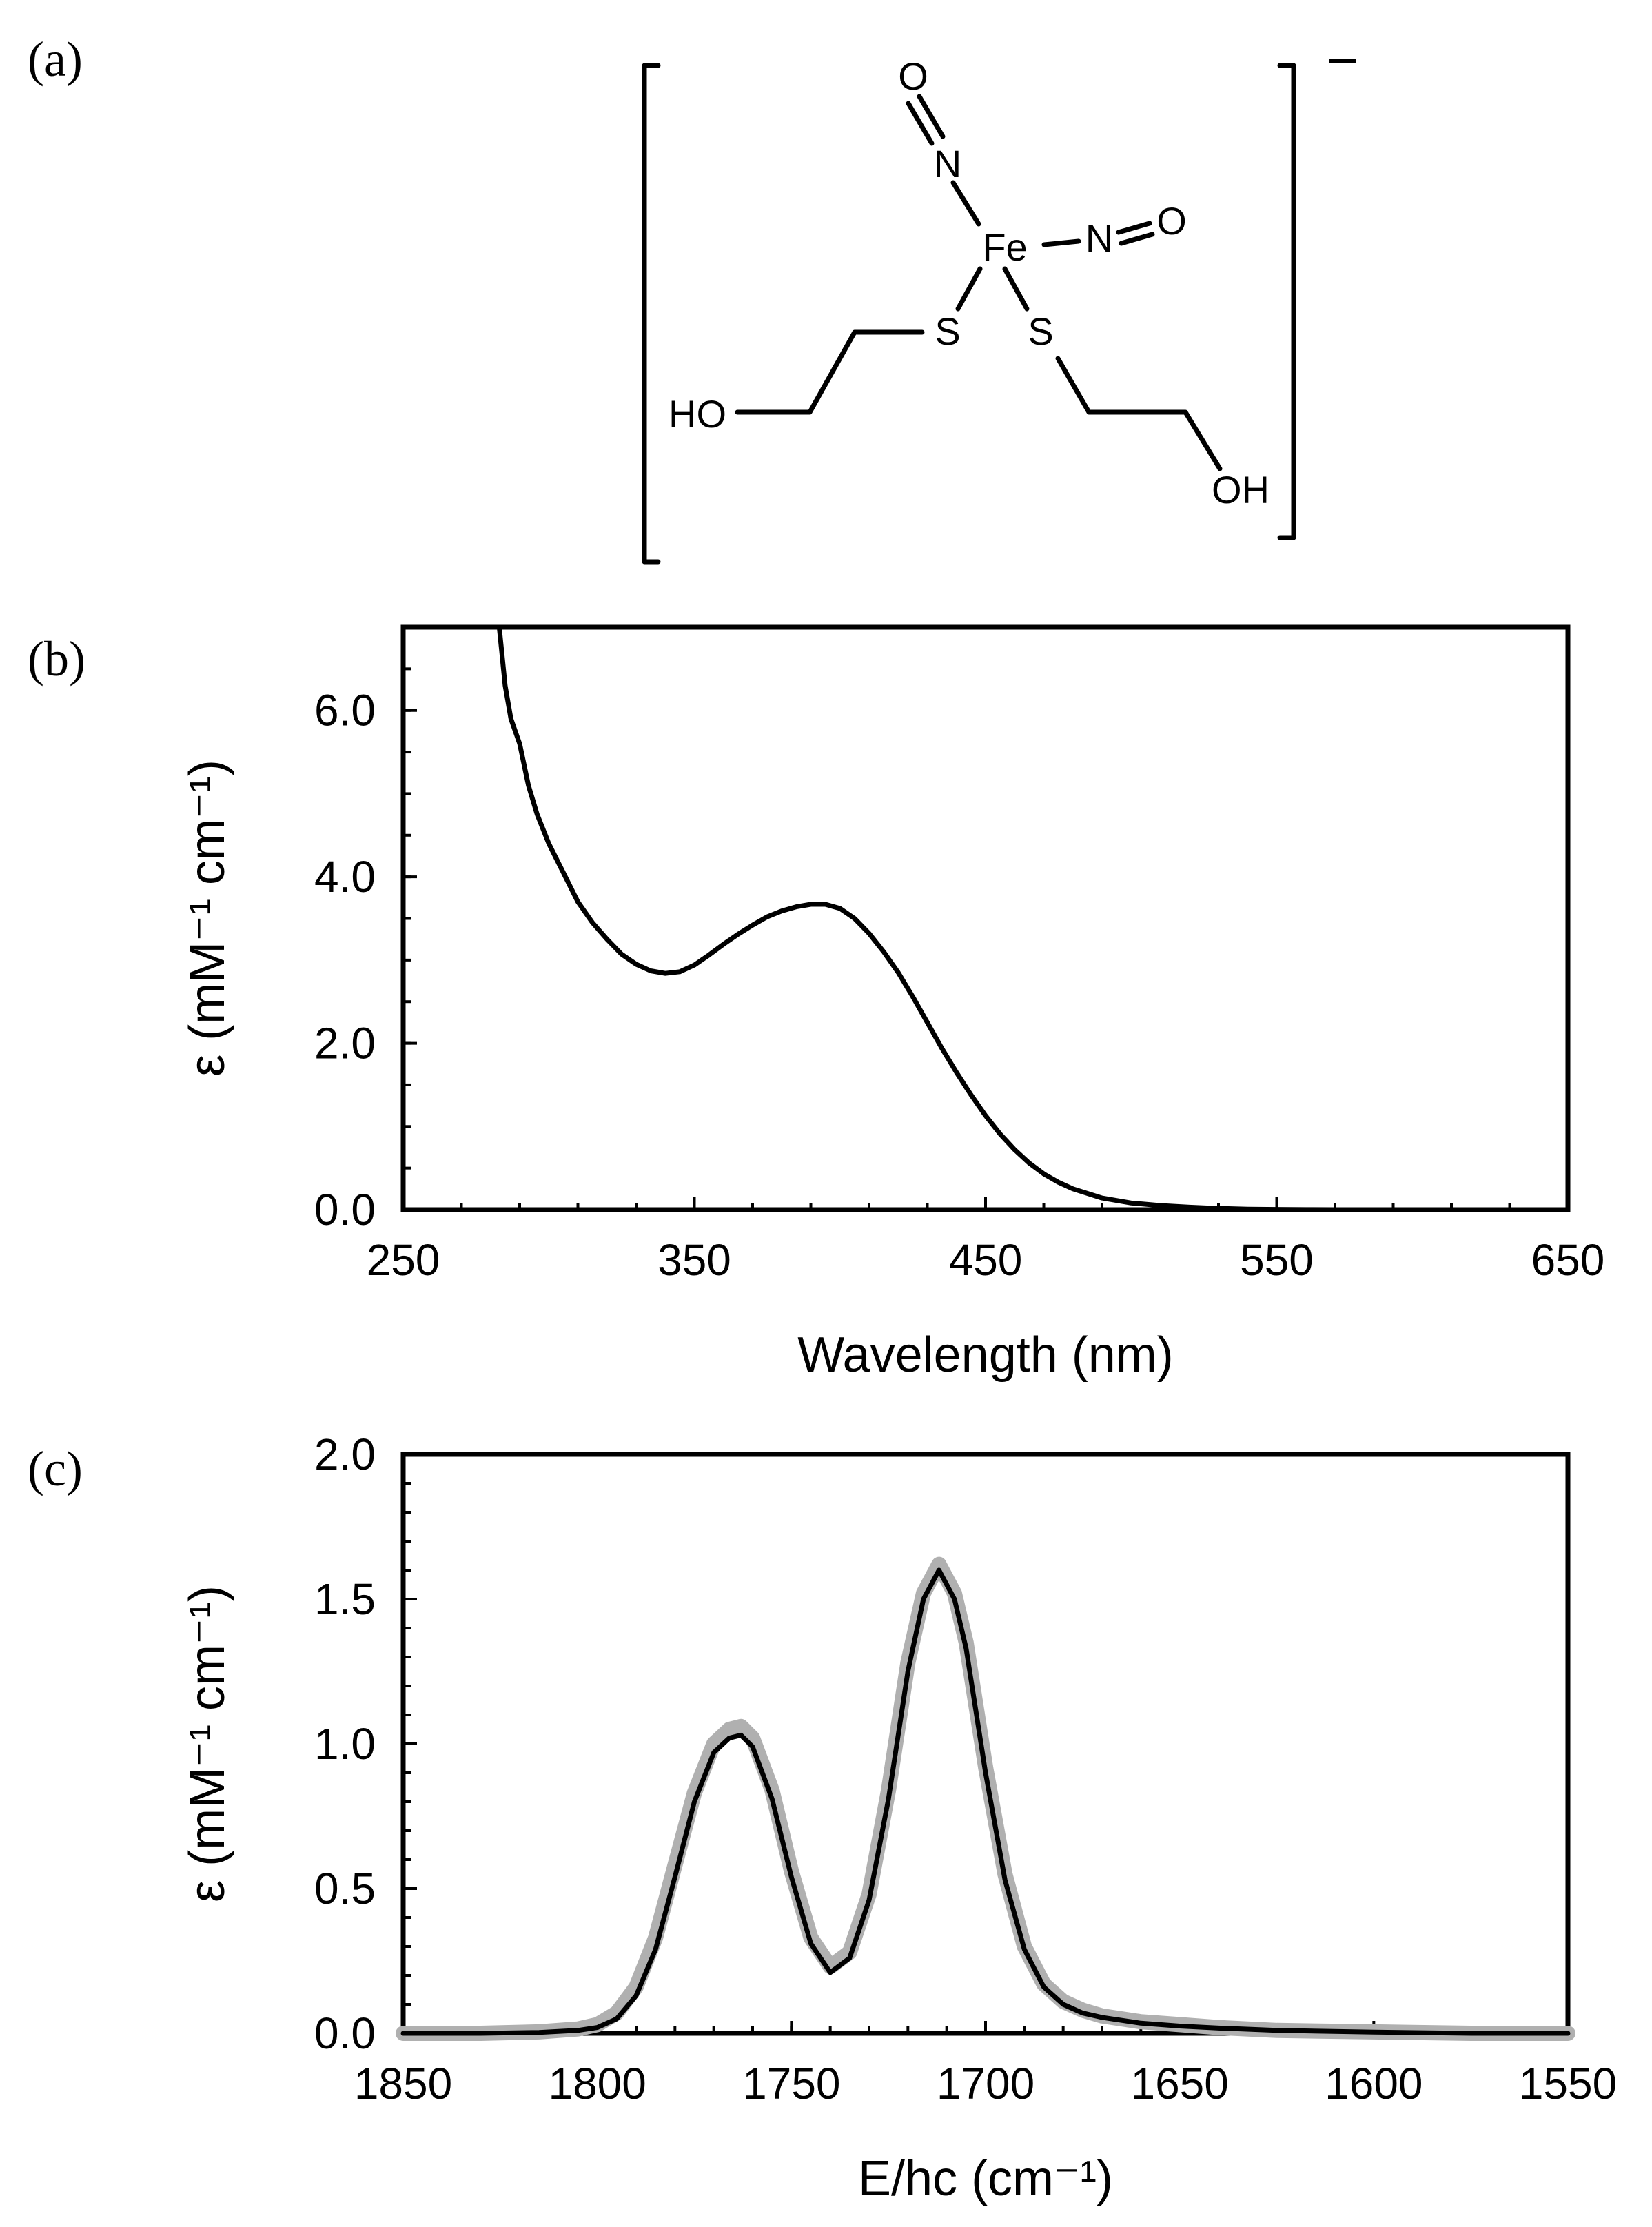  What do you see at coordinates (698, 414) in the screenshot?
I see `atom-ho-left: HO` at bounding box center [698, 414].